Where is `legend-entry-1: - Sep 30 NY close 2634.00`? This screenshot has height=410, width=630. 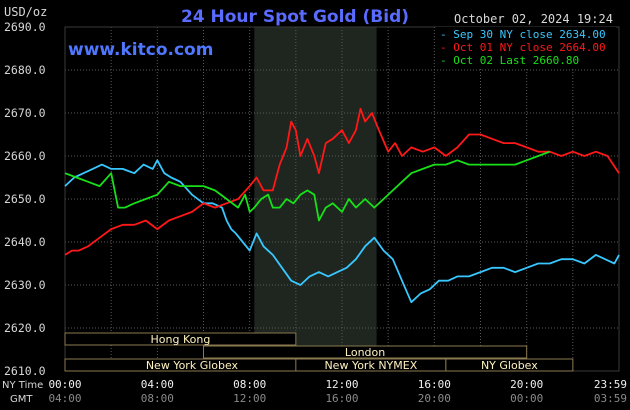 legend-entry-1: - Sep 30 NY close 2634.00 is located at coordinates (523, 34).